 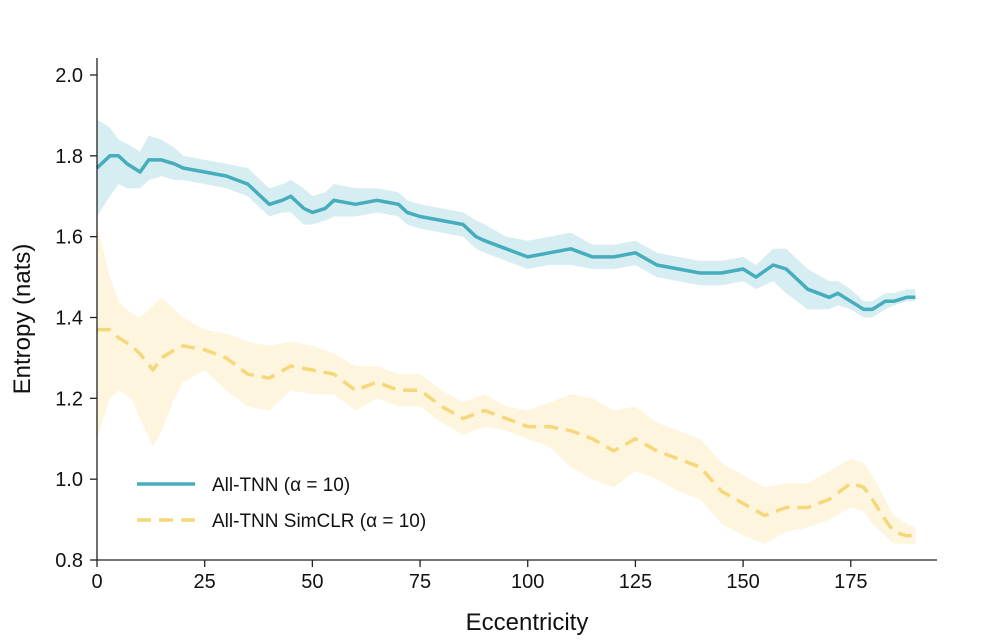 What do you see at coordinates (69, 399) in the screenshot?
I see `y-tick-label: 1.2` at bounding box center [69, 399].